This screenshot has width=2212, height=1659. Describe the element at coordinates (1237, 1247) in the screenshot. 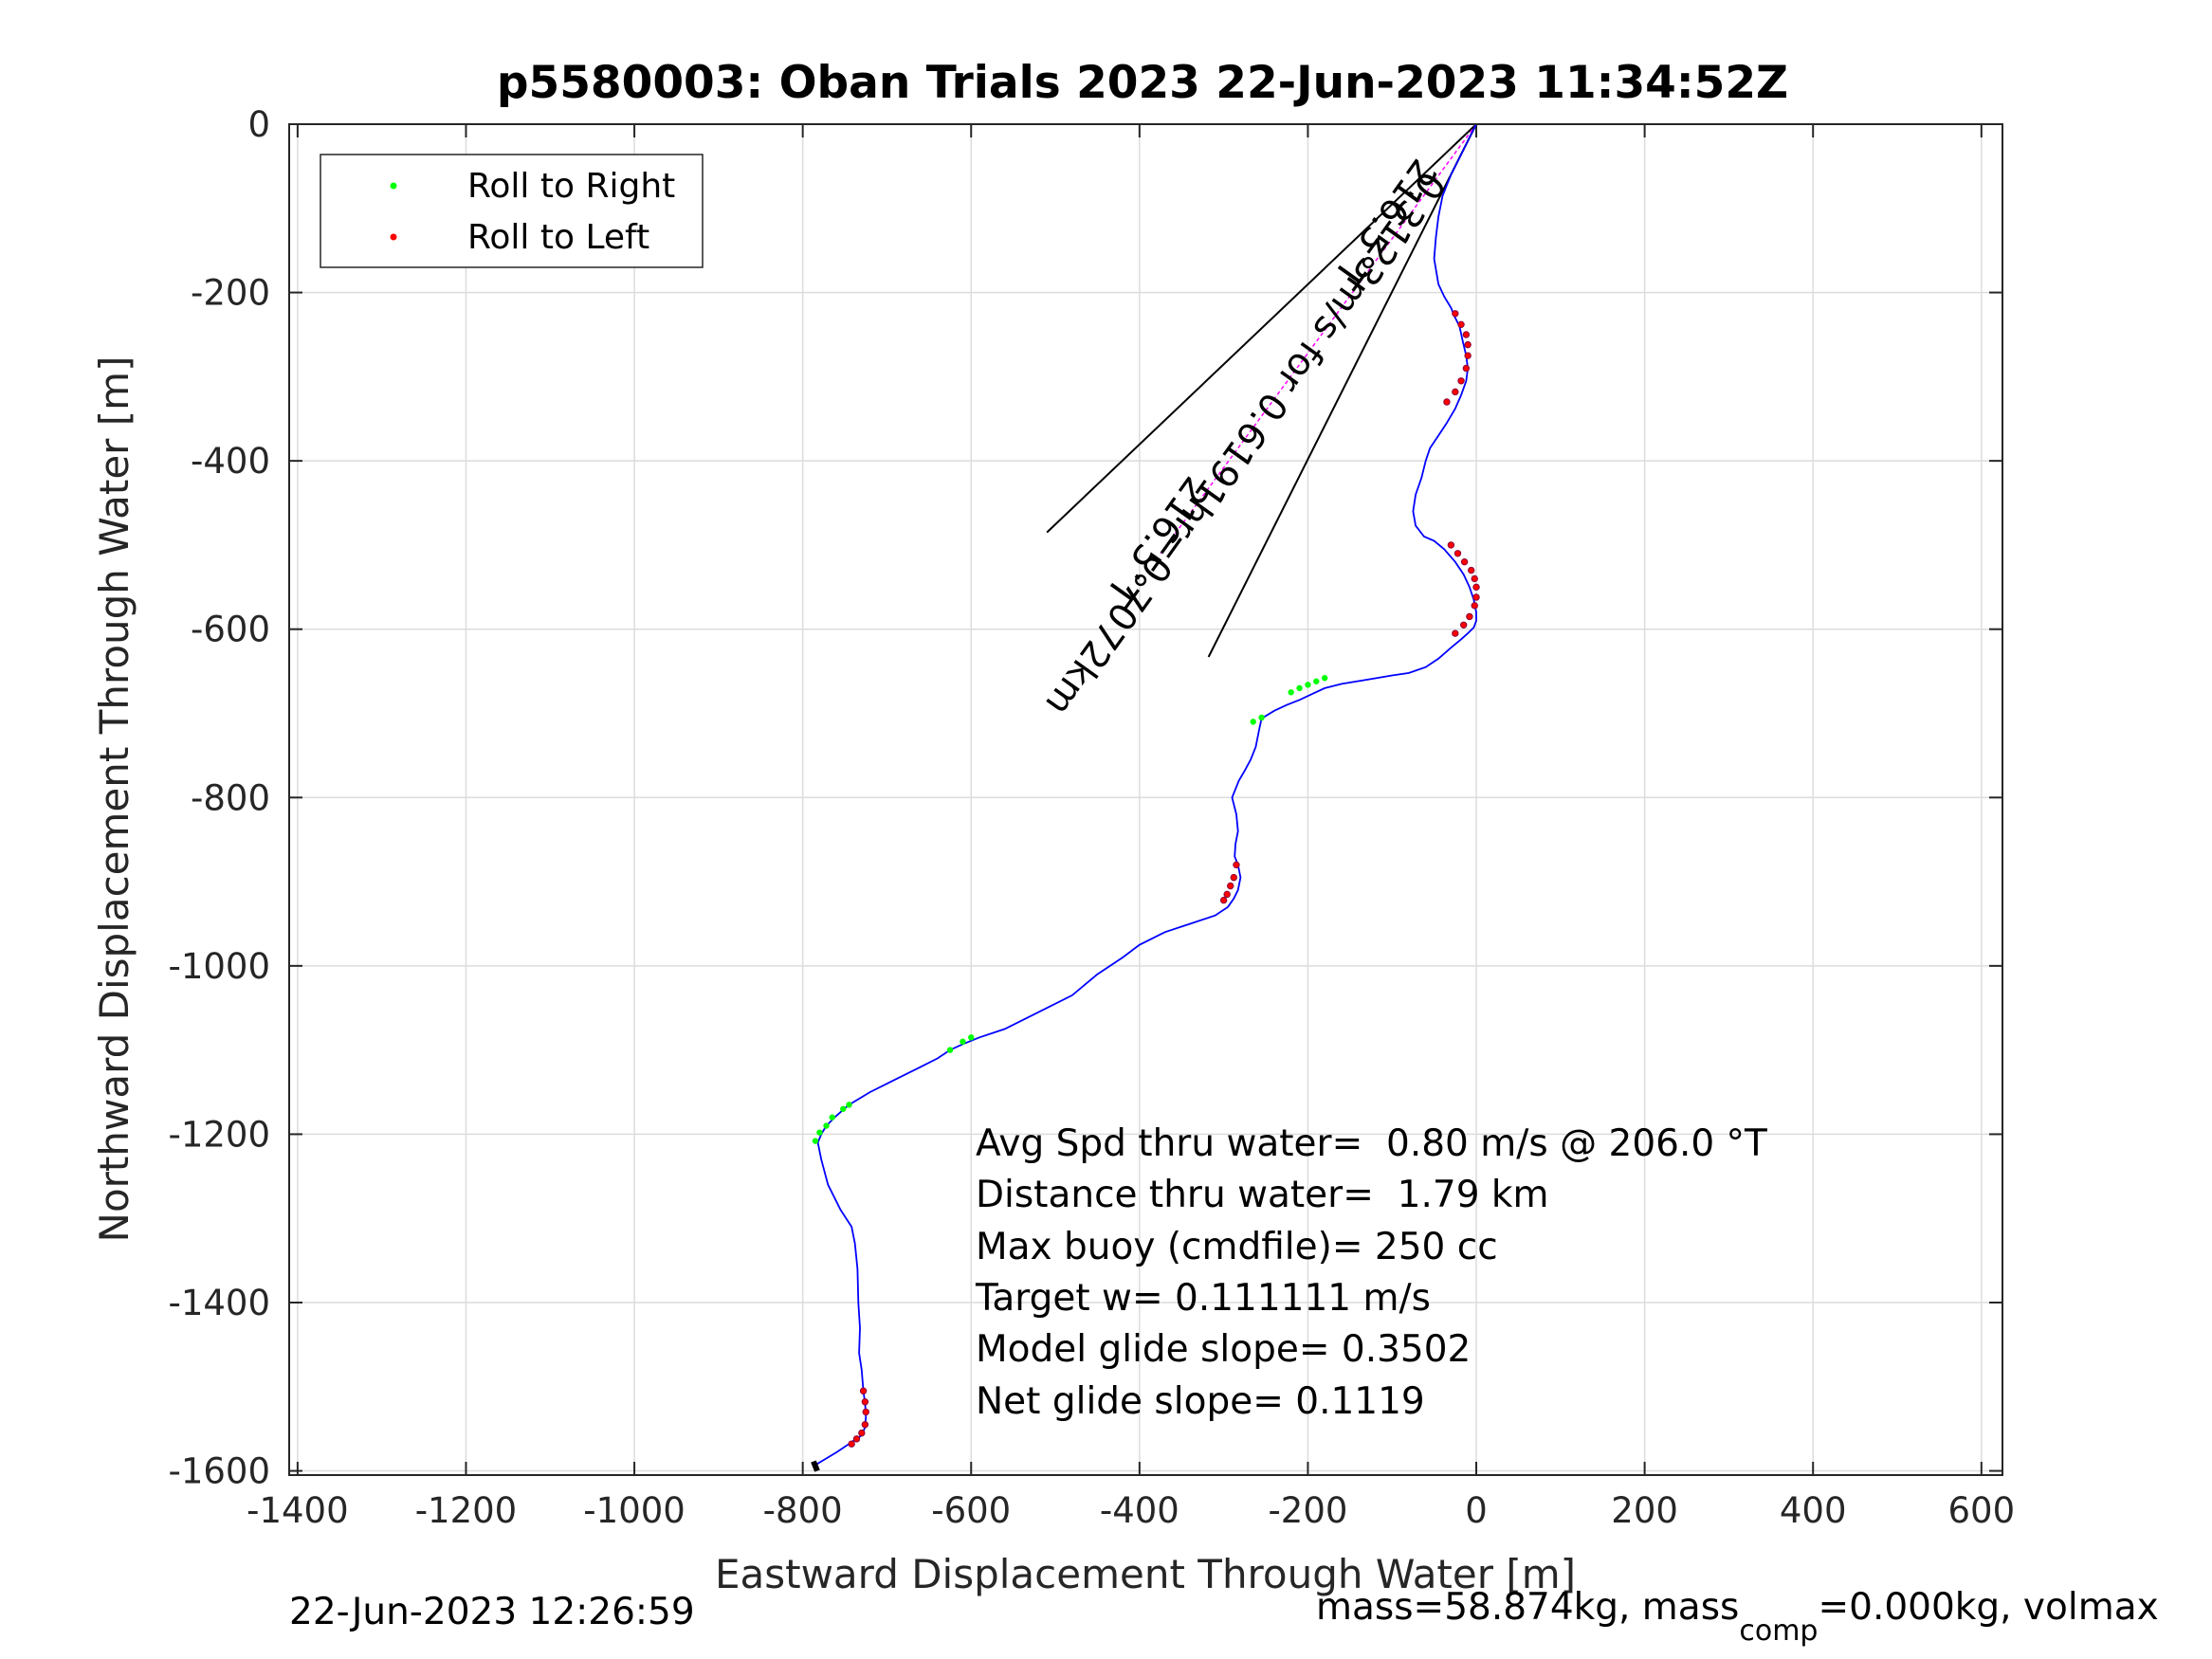

I see `annotation-max-buoy: Max buoy (cmdfile)= 250 cc` at that location.